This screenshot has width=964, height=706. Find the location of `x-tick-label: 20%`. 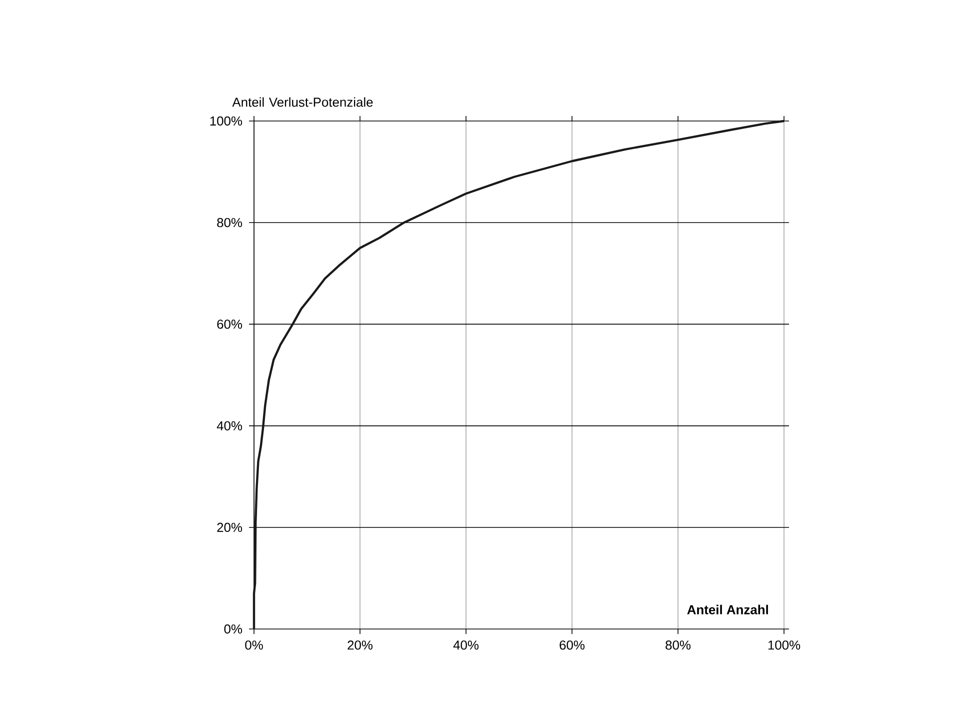

x-tick-label: 20% is located at coordinates (360, 645).